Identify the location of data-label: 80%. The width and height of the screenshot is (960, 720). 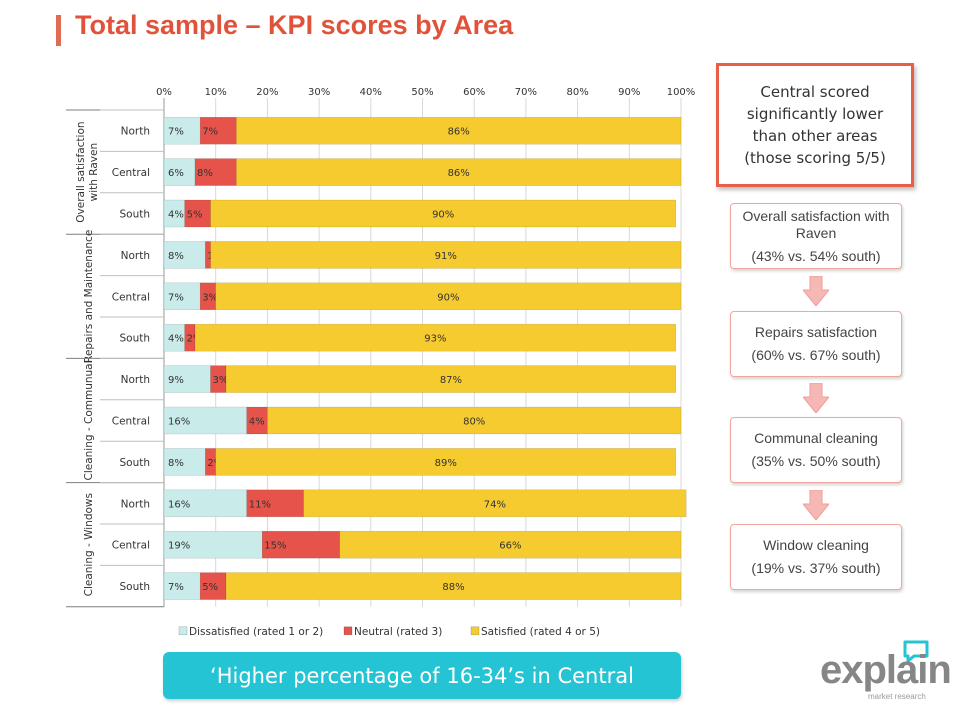
(474, 422).